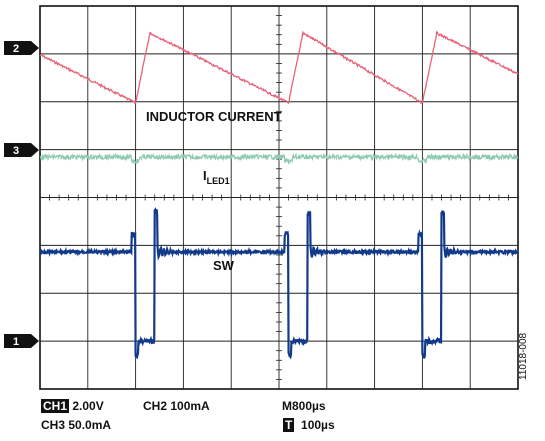  Describe the element at coordinates (523, 356) in the screenshot. I see `figure-id: 11018-008` at that location.